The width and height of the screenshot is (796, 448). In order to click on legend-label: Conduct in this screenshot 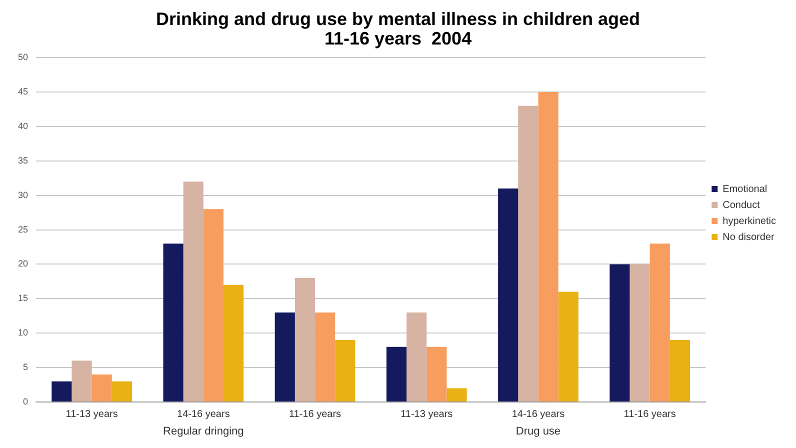, I will do `click(741, 205)`.